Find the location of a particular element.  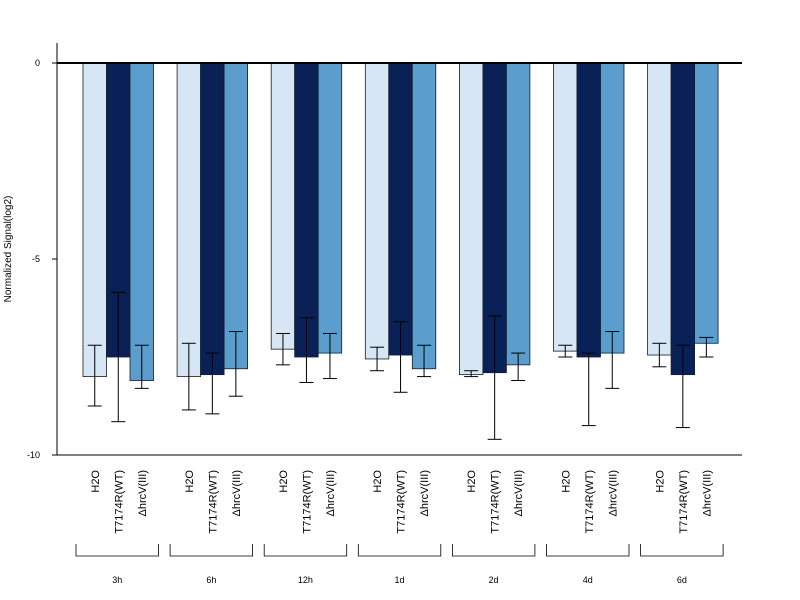

group-label: 6h is located at coordinates (211, 580).